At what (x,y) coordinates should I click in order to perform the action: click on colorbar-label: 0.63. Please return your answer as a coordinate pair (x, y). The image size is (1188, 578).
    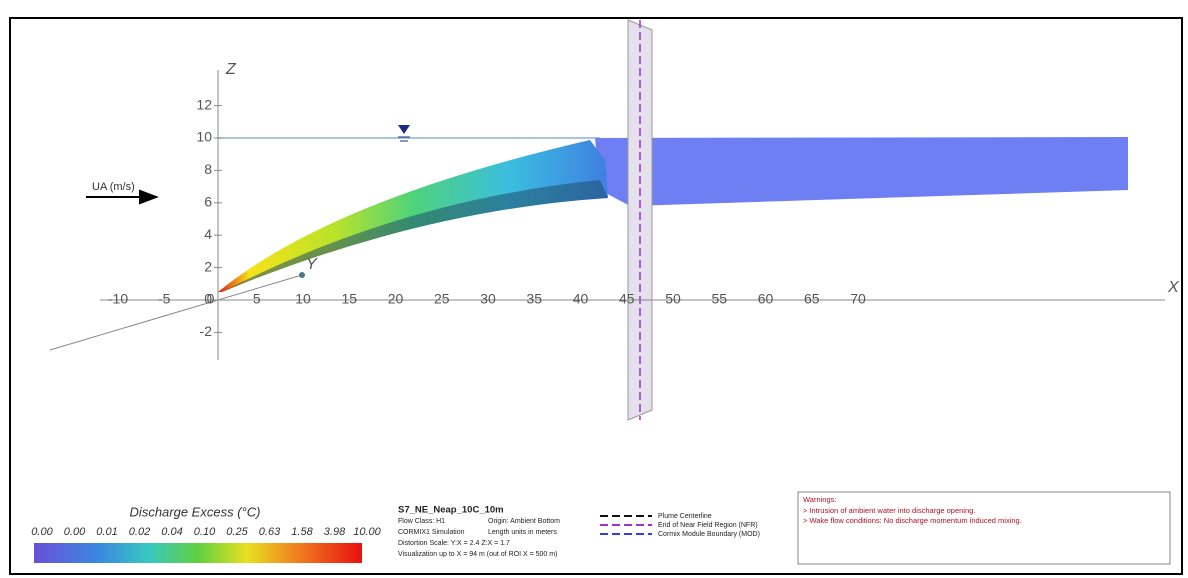
    Looking at the image, I should click on (270, 532).